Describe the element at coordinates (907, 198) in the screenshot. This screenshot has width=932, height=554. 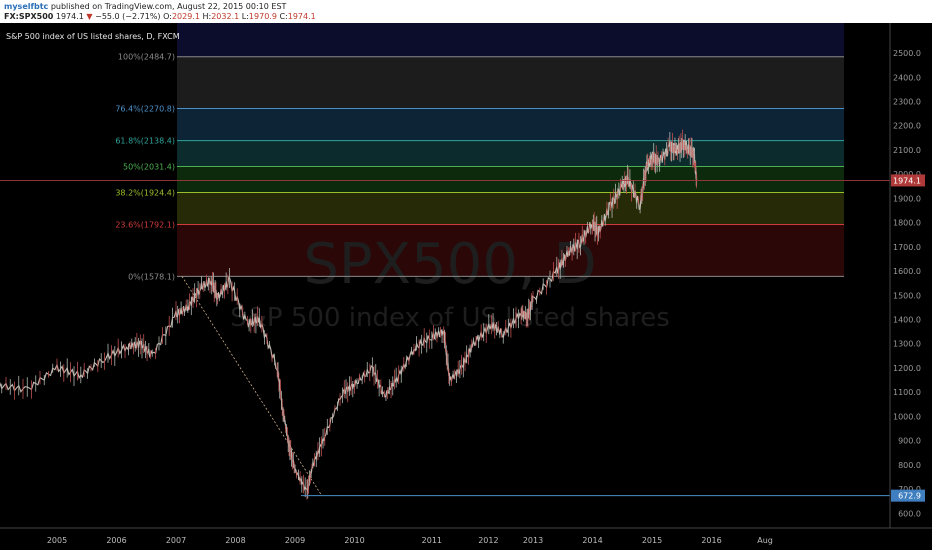
I see `y-tick-label: 1900.0` at that location.